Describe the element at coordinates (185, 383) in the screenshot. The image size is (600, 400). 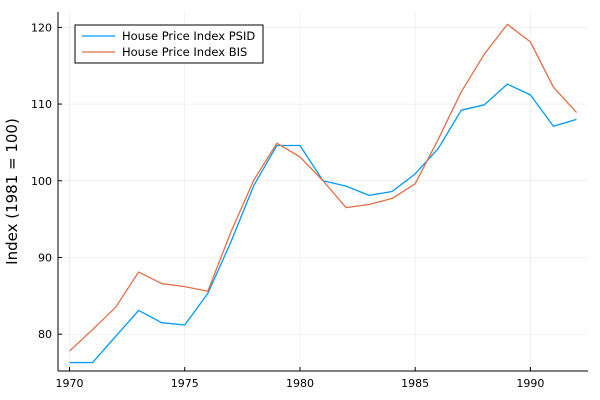
I see `x-tick-label: 1975` at that location.